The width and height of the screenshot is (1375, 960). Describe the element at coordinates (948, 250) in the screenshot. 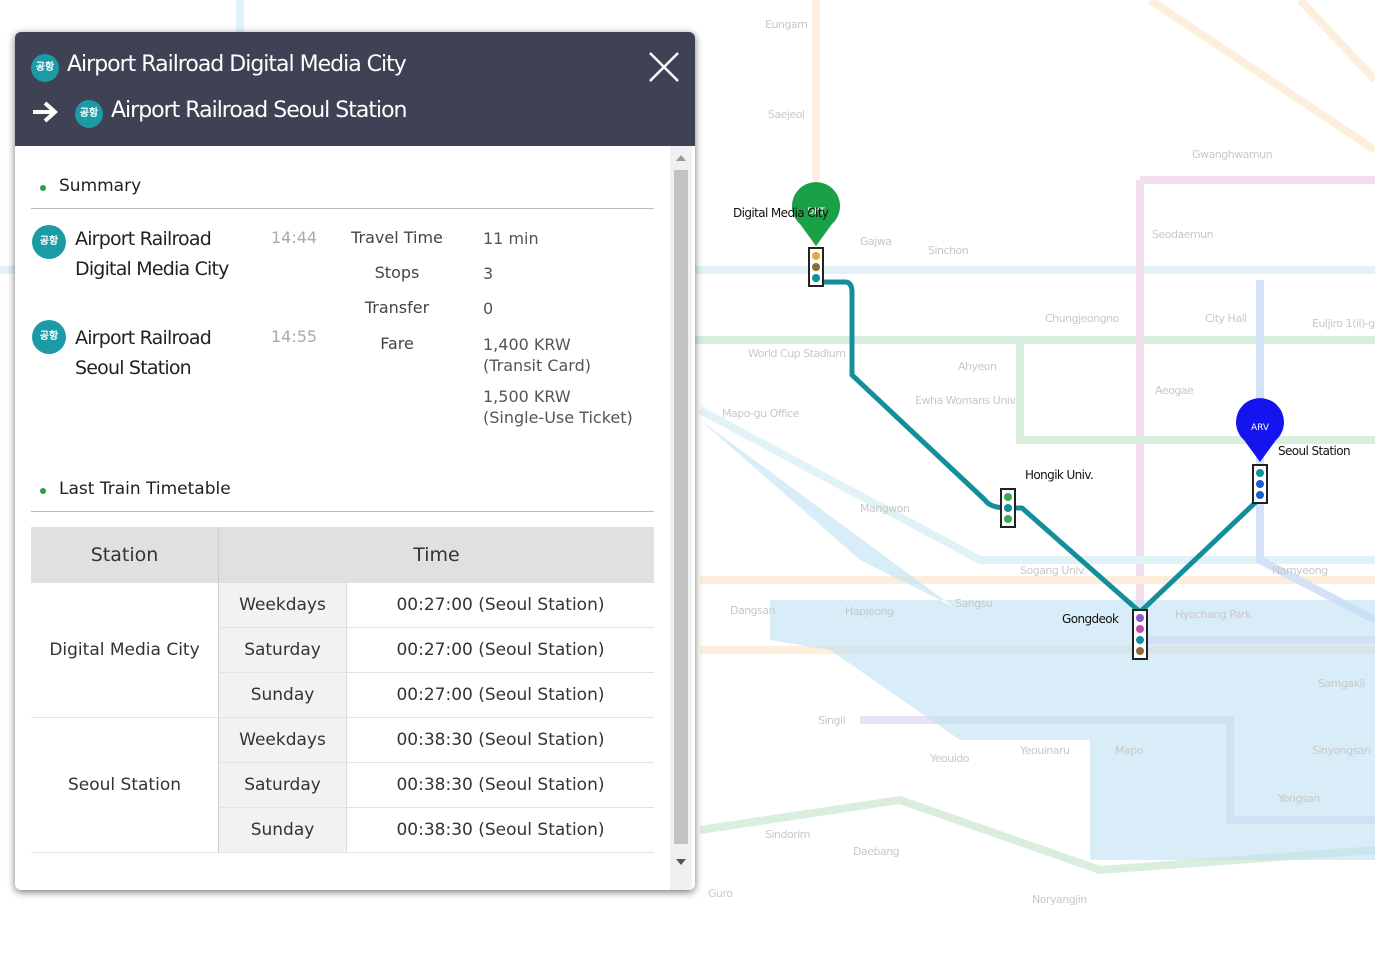

I see `background-label: Sinchon` at that location.